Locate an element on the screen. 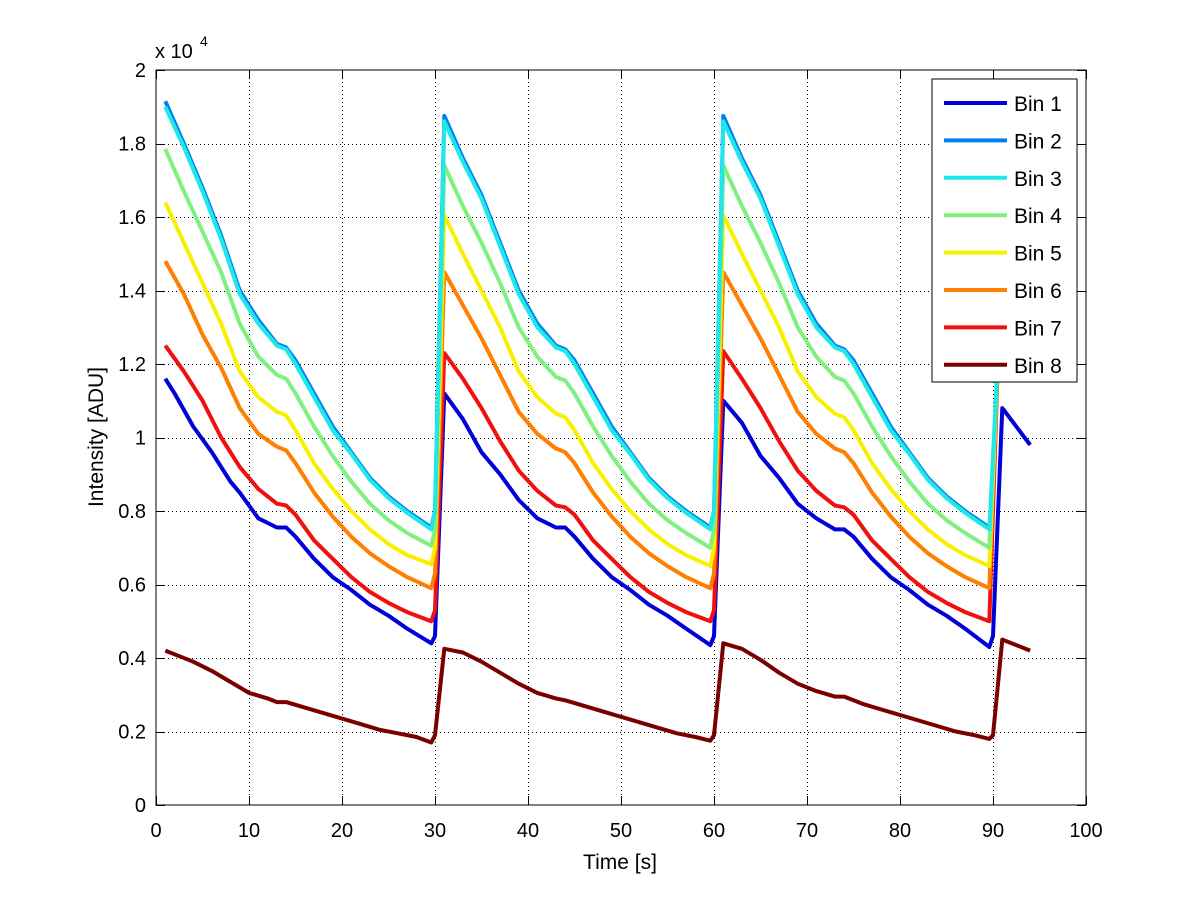 The width and height of the screenshot is (1200, 901). y-tick-label: 2 is located at coordinates (140, 71).